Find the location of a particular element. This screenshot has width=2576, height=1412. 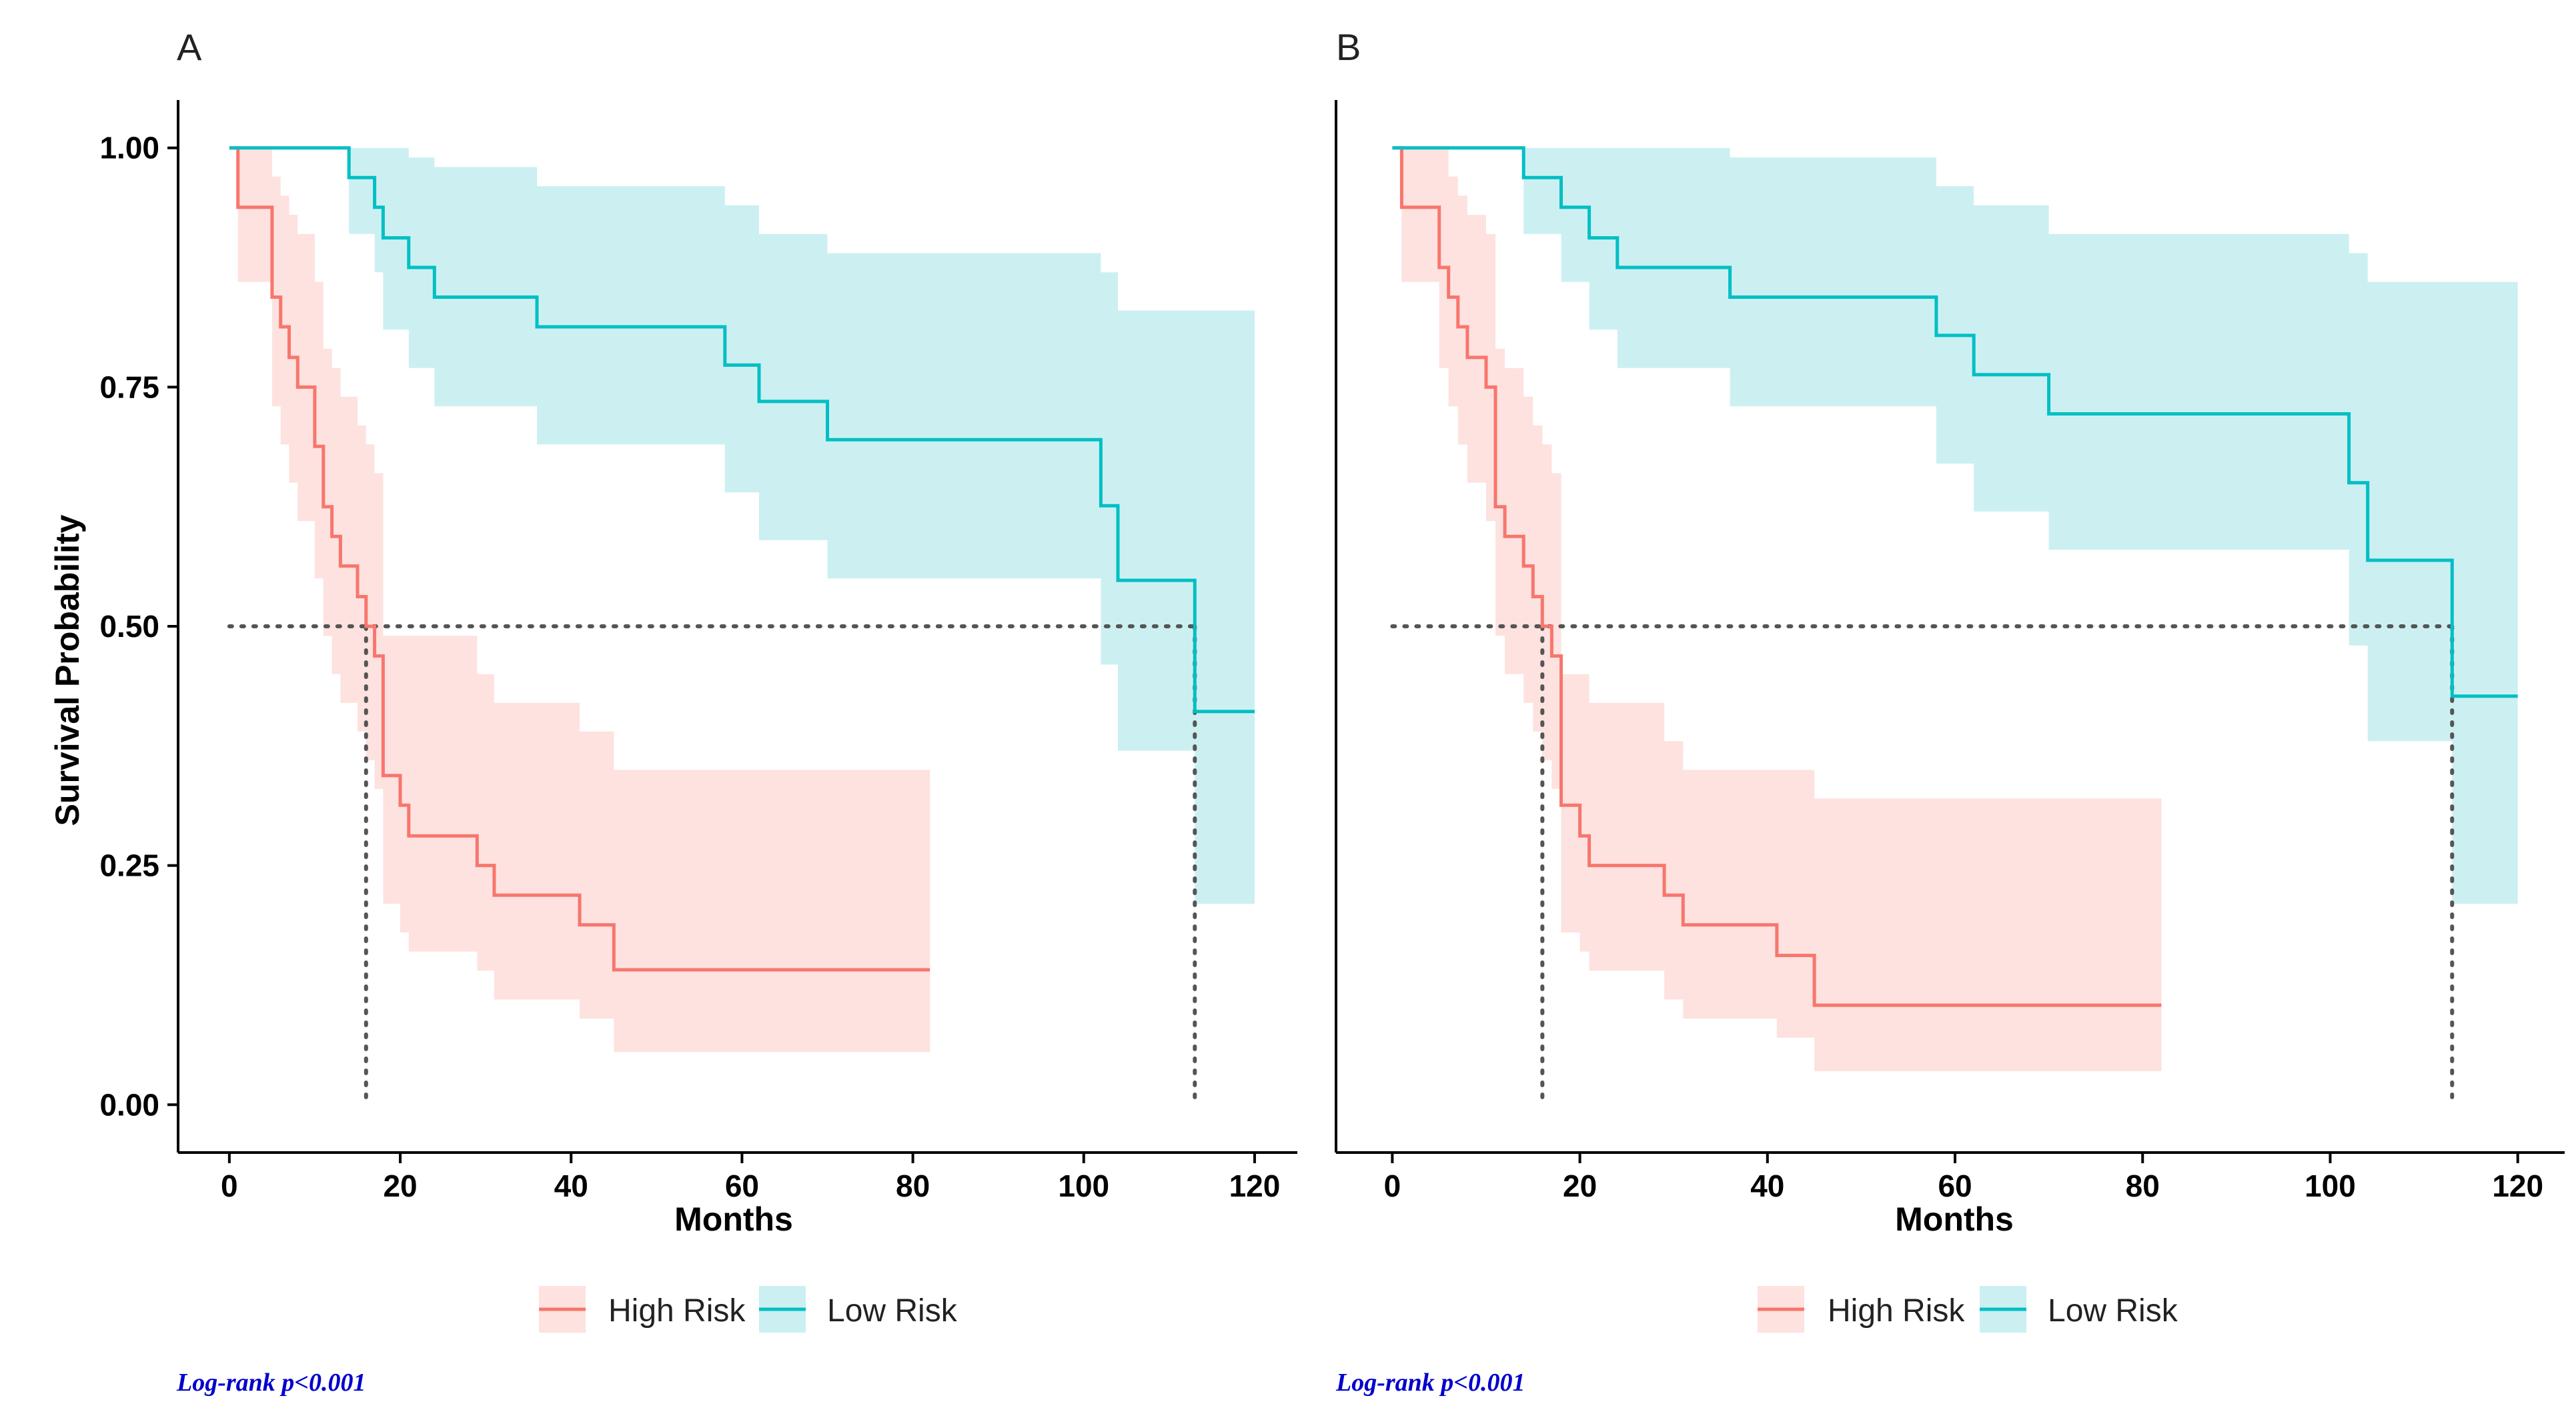

panel-label: B is located at coordinates (1348, 47).